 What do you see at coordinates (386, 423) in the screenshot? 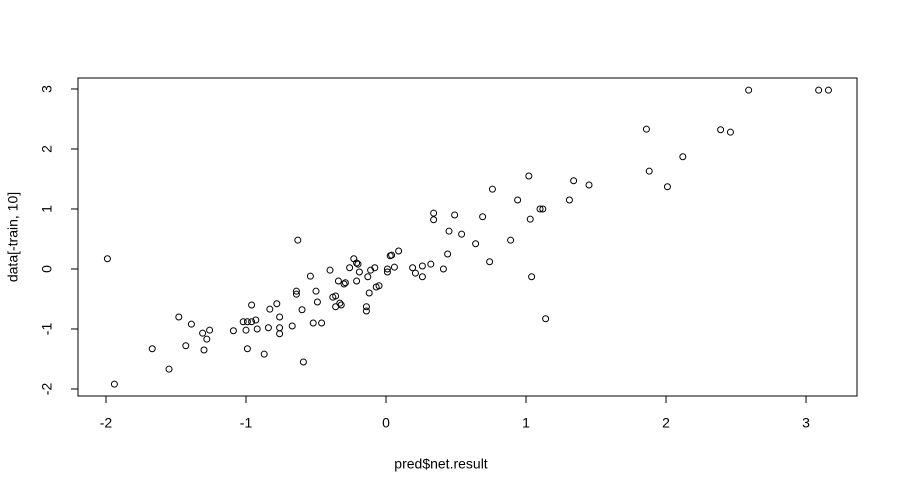
I see `x-tick-label: 0` at bounding box center [386, 423].